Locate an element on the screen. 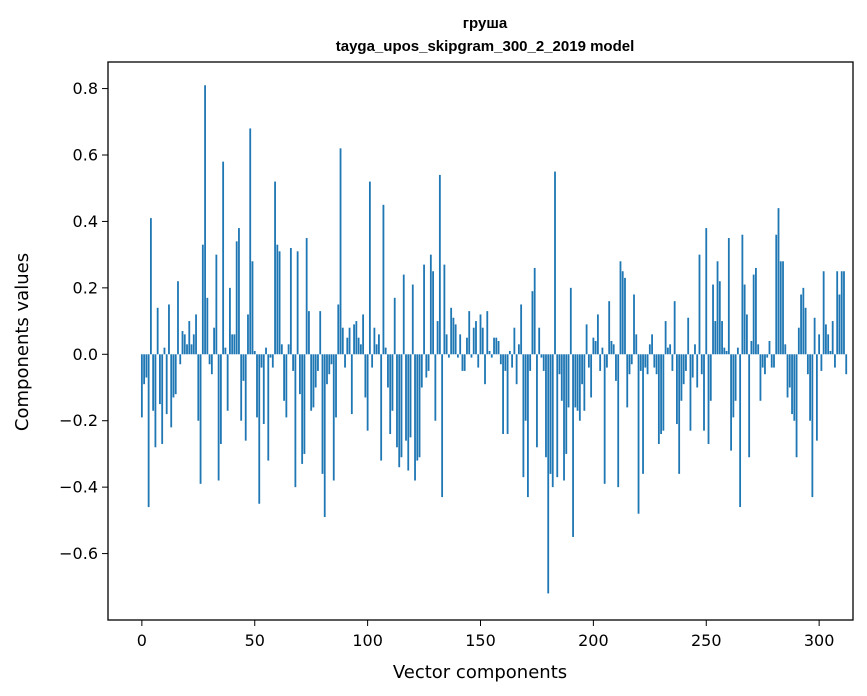 The image size is (867, 696). y-tick-label: 0.8 is located at coordinates (85, 88).